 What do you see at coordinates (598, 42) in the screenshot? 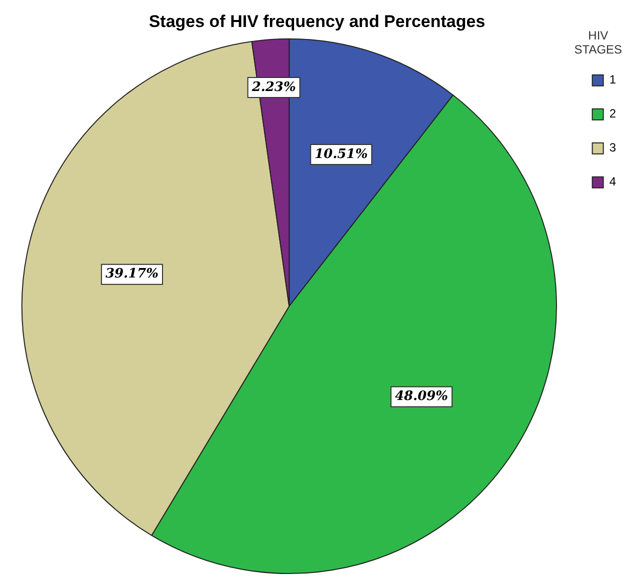
I see `legend-title: HIV STAGES` at bounding box center [598, 42].